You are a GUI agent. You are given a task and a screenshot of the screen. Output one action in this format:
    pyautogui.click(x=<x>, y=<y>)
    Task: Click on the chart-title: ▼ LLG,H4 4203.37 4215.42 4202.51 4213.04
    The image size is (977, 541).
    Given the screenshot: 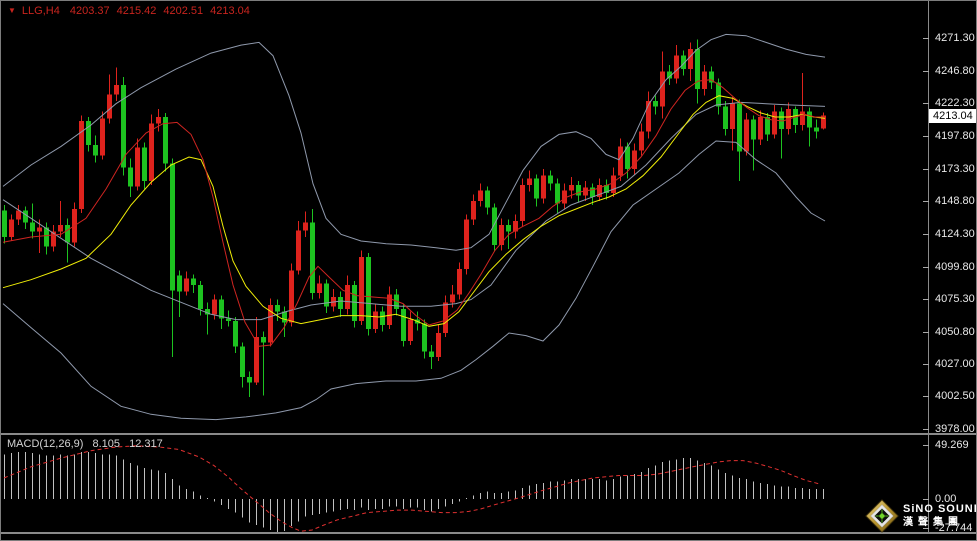 What is the action you would take?
    pyautogui.click(x=132, y=11)
    